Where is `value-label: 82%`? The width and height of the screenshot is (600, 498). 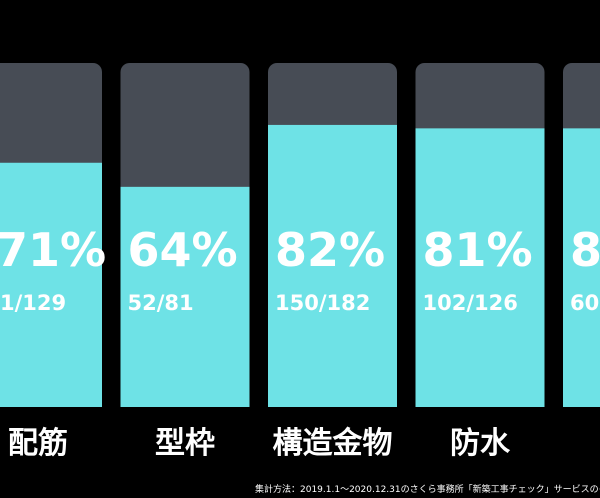 value-label: 82% is located at coordinates (330, 250).